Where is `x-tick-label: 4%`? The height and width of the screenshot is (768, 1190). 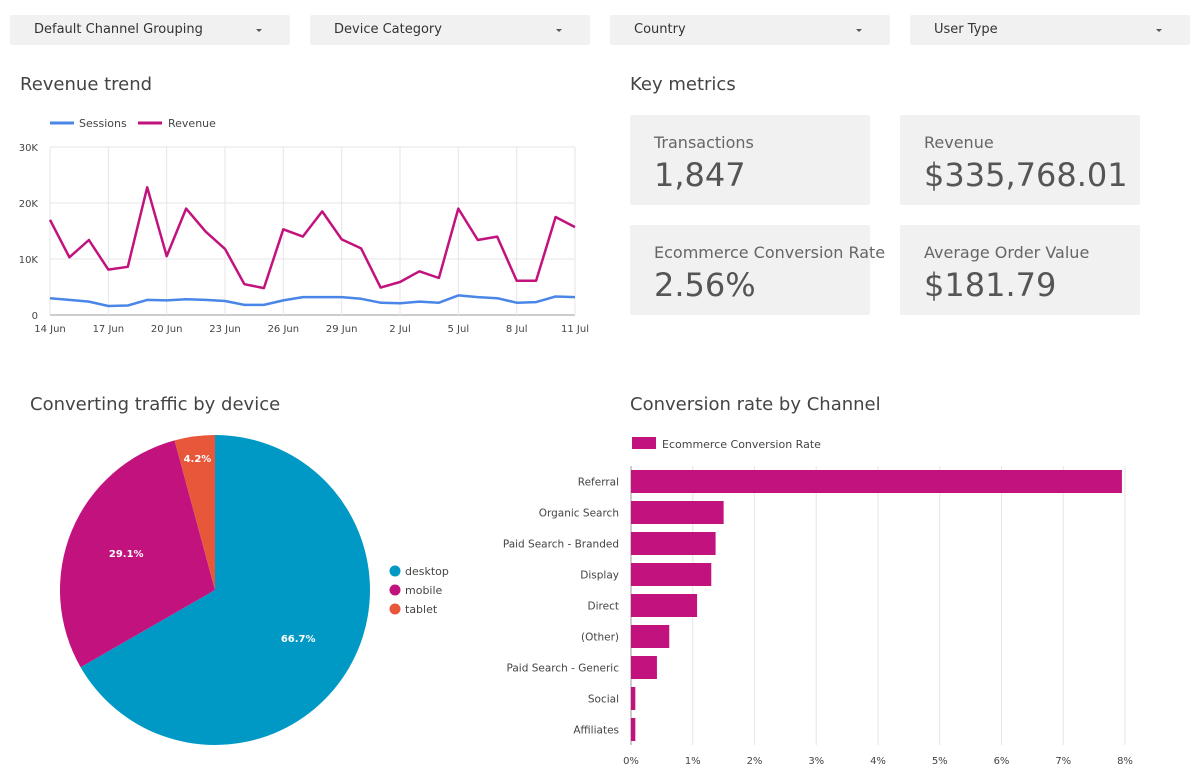 x-tick-label: 4% is located at coordinates (878, 761).